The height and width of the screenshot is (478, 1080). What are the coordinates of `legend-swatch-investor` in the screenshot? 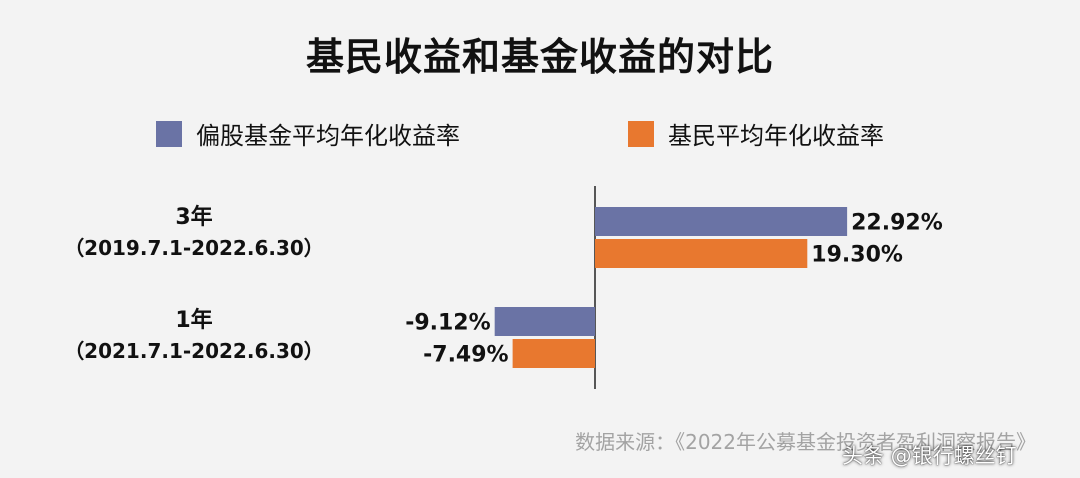 It's located at (641, 133).